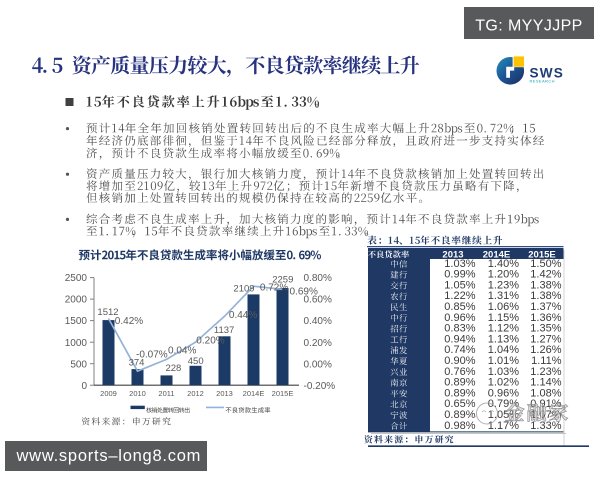 The image size is (600, 480). Describe the element at coordinates (545, 329) in the screenshot. I see `svg-text: 1.35%` at that location.